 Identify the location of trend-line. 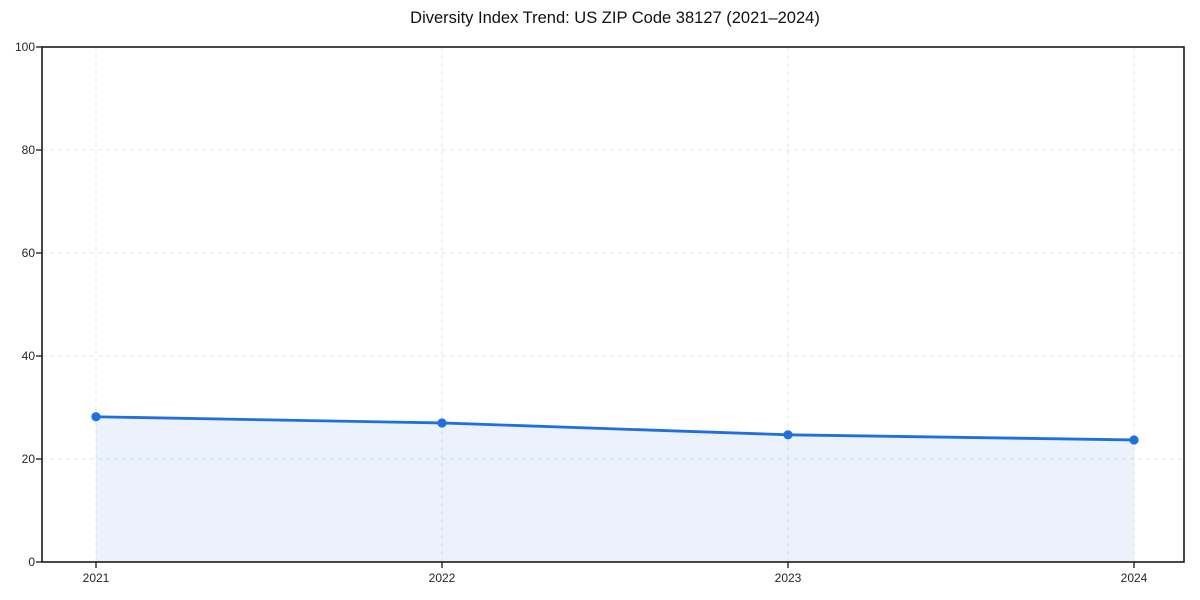
(615, 428).